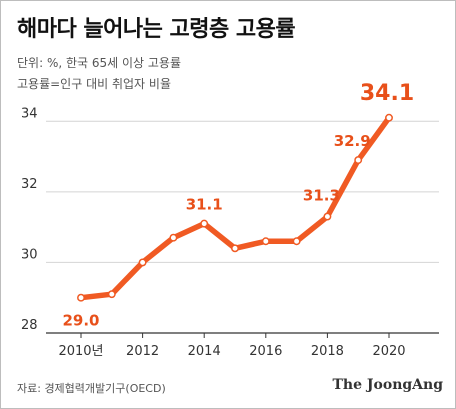  What do you see at coordinates (387, 93) in the screenshot?
I see `data-label: 34.1` at bounding box center [387, 93].